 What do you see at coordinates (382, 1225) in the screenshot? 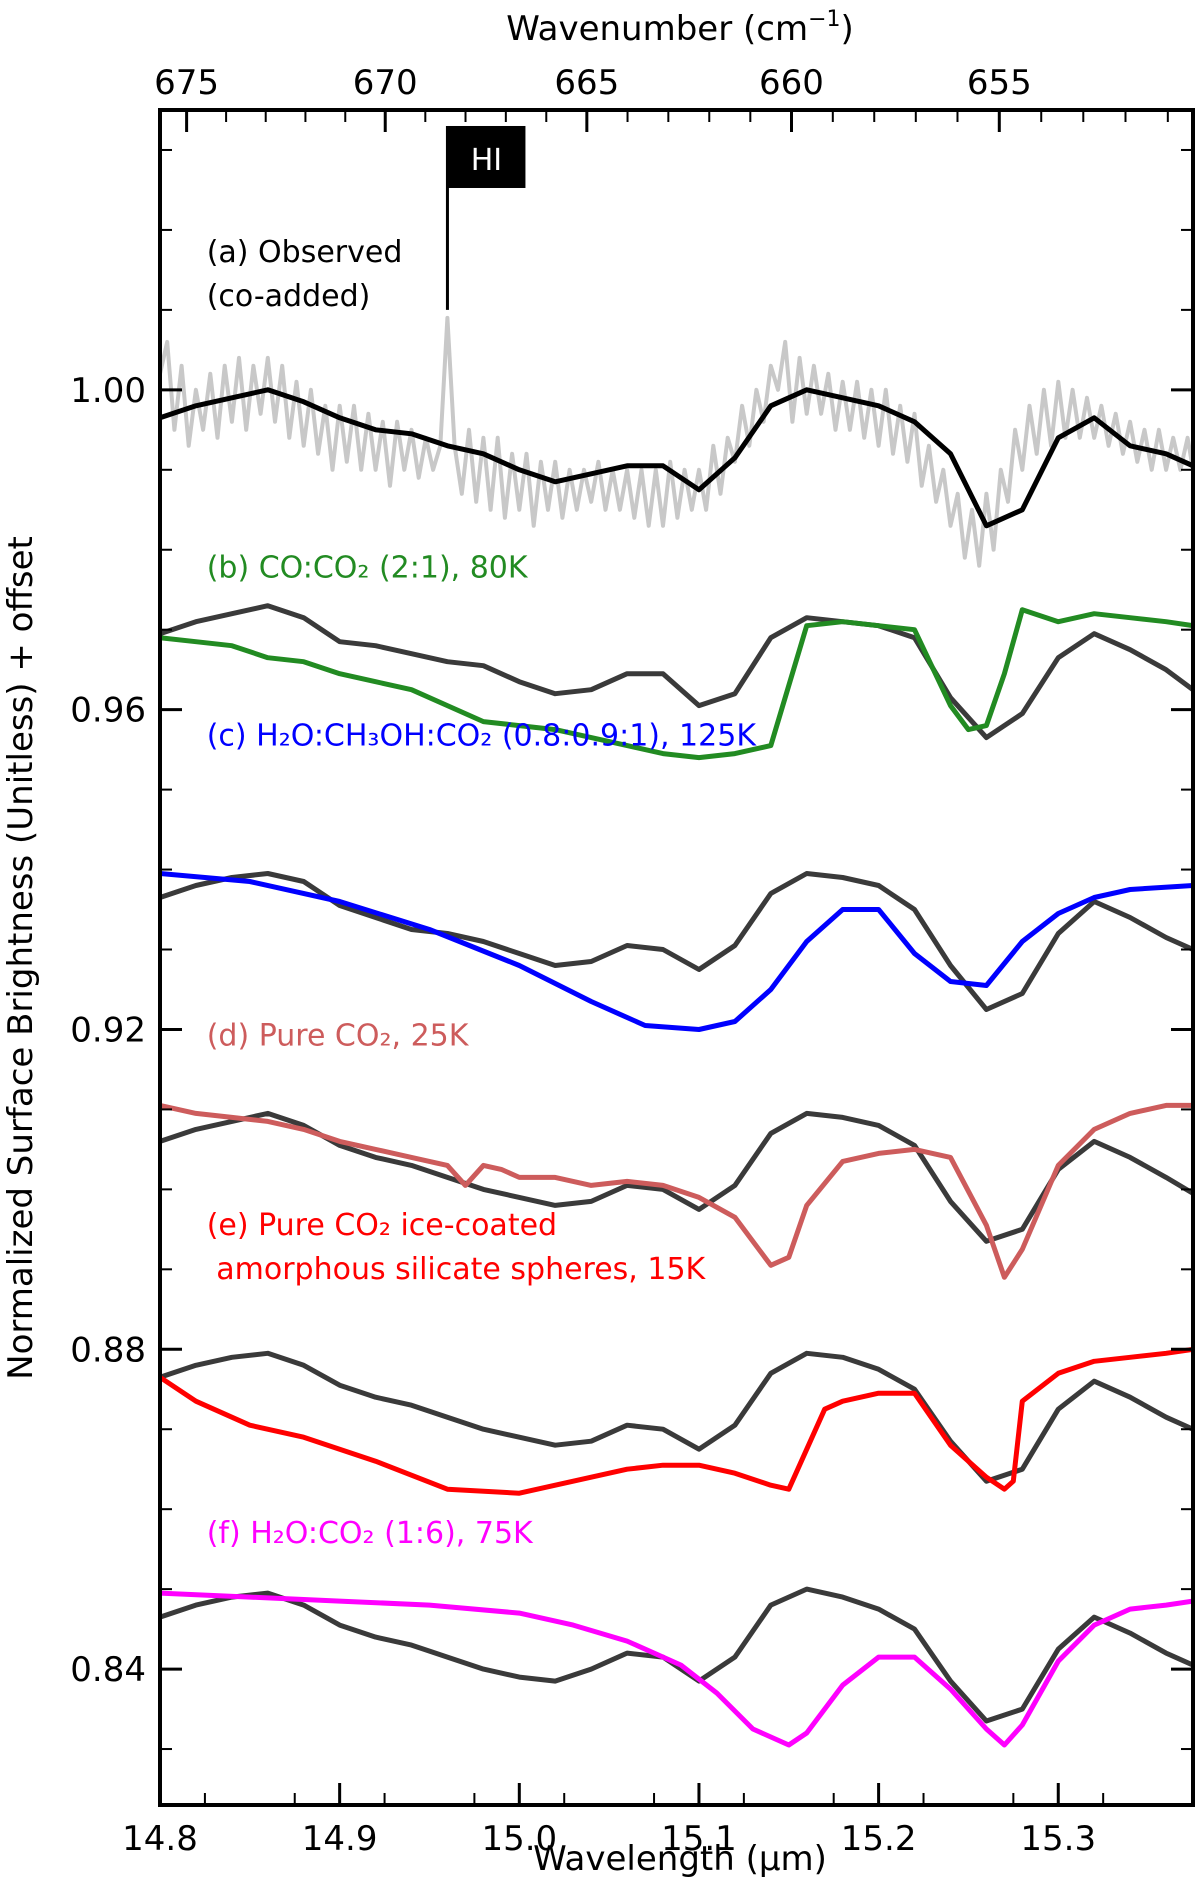
I see `annotation-e-pure-co-ice-coated: (e) Pure CO₂ ice-coated` at bounding box center [382, 1225].